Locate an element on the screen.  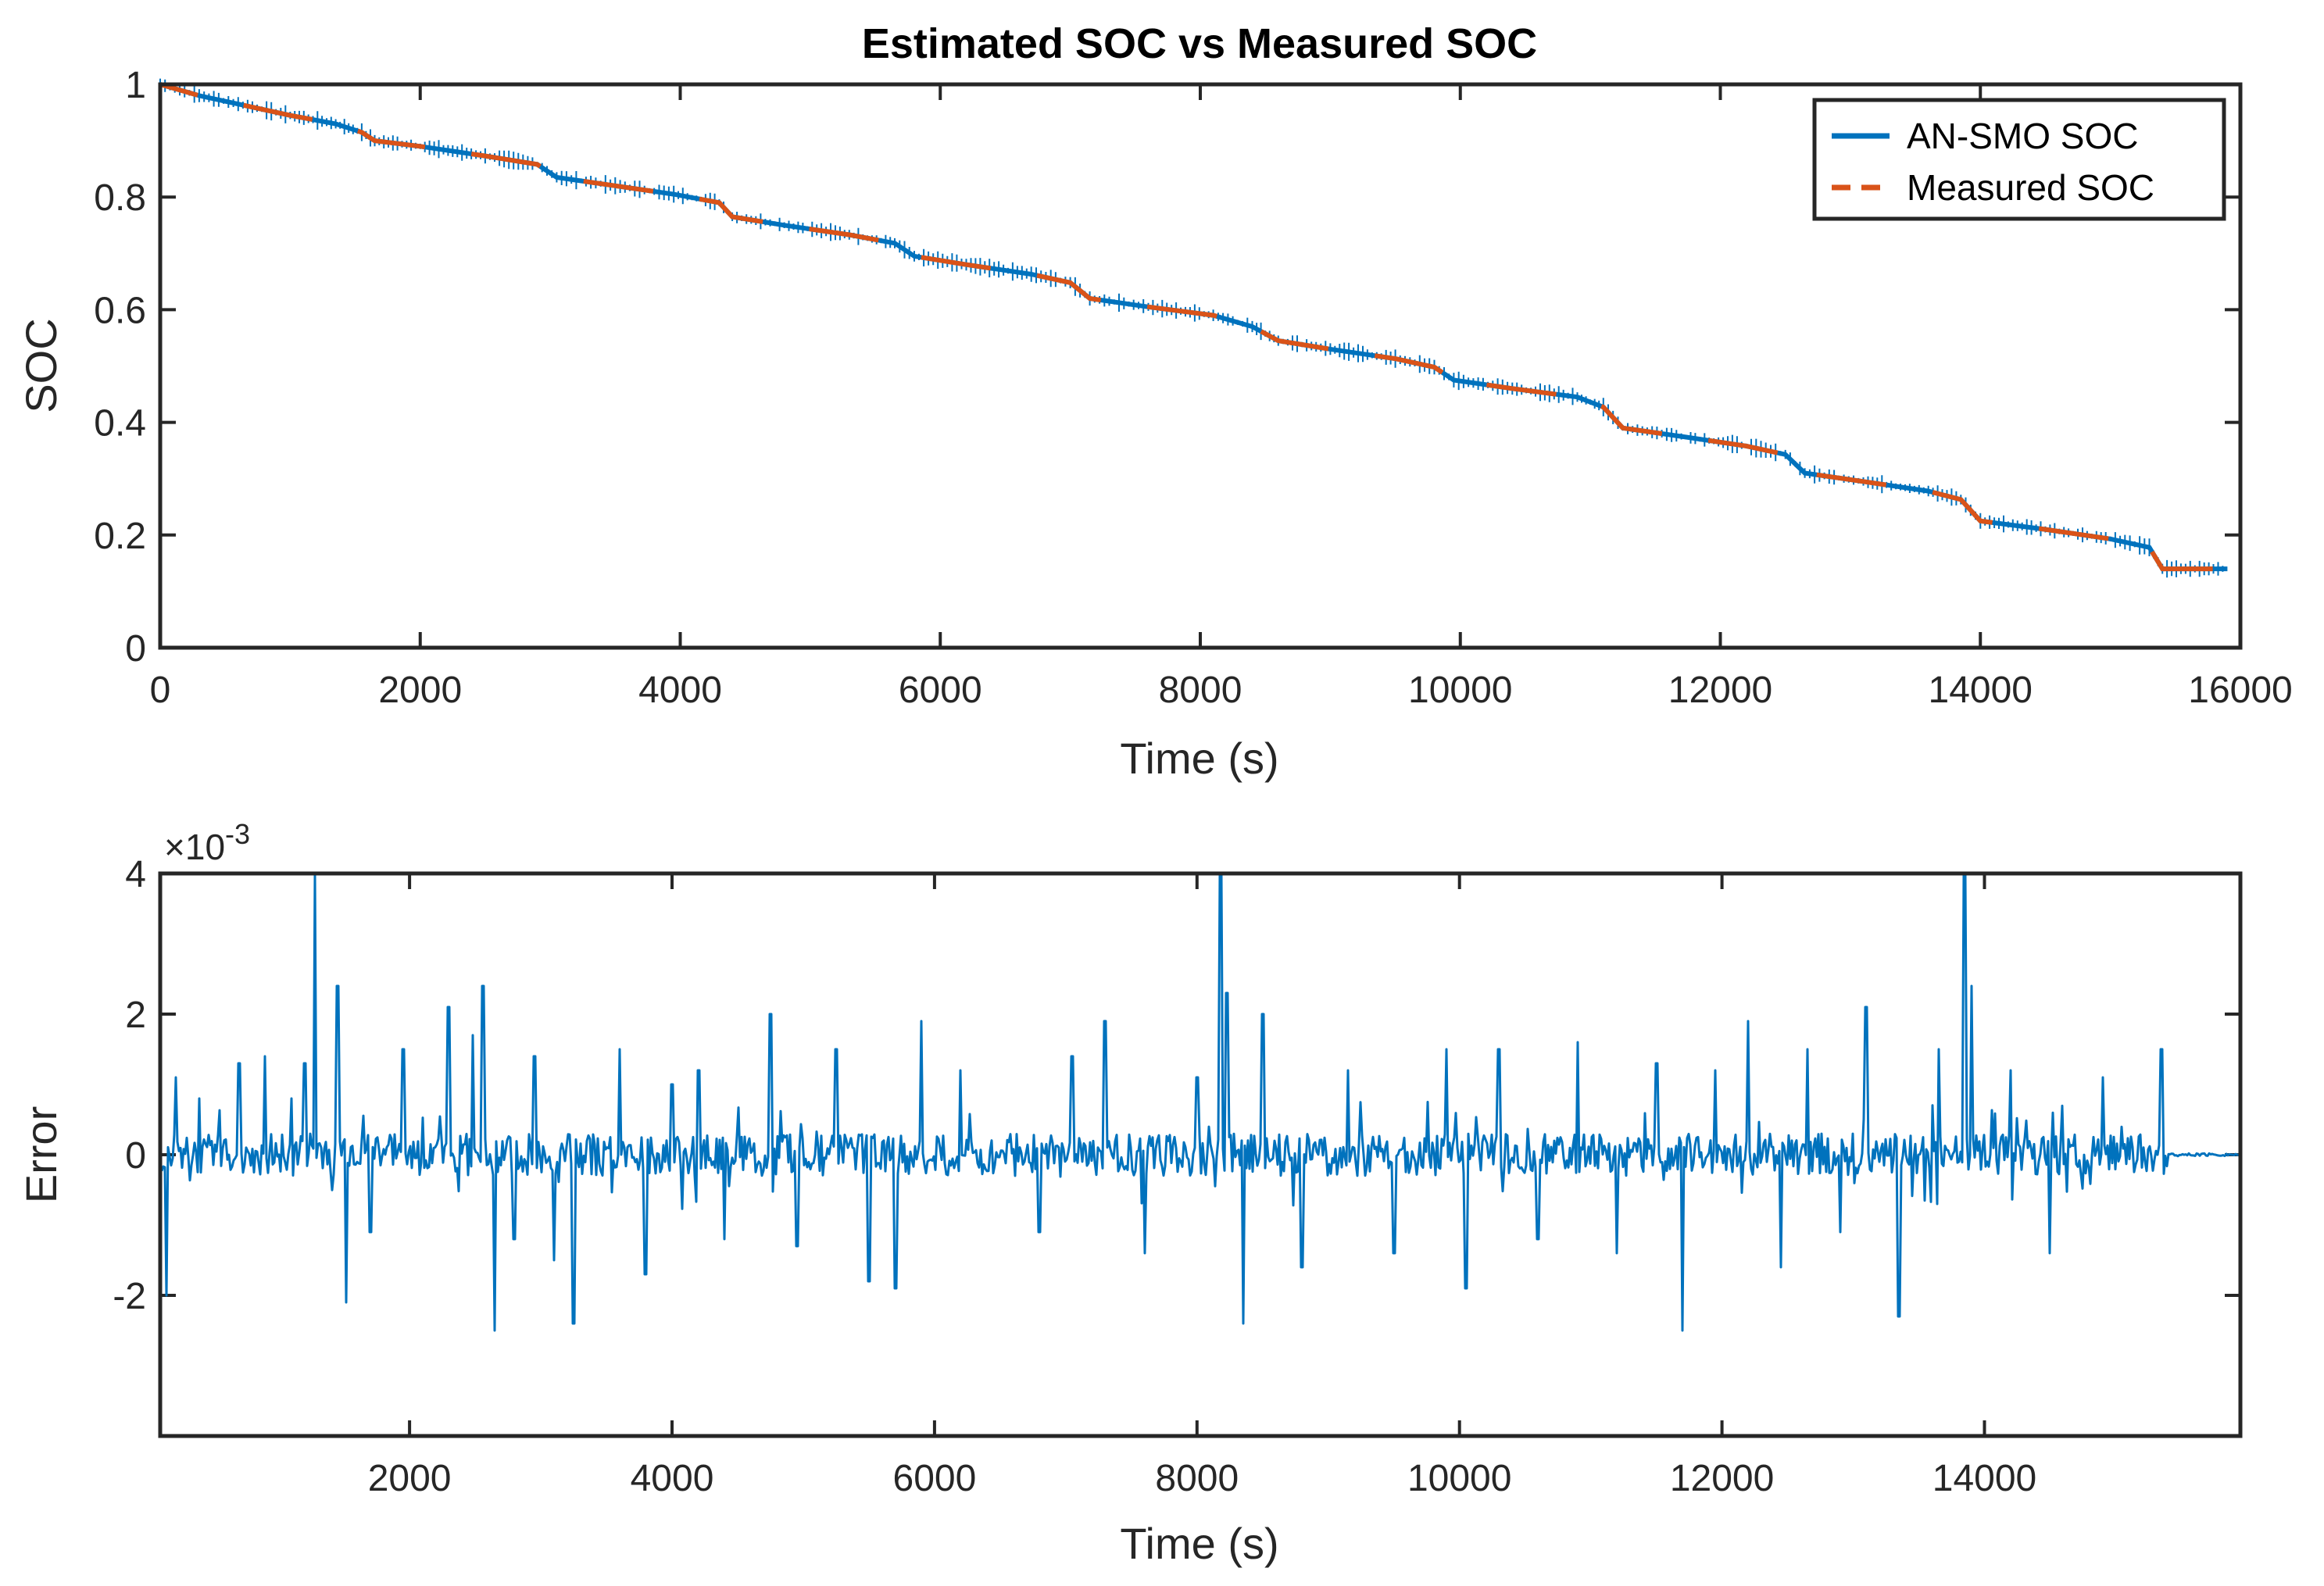
soc-y-tick-label: 0.6 is located at coordinates (120, 310).